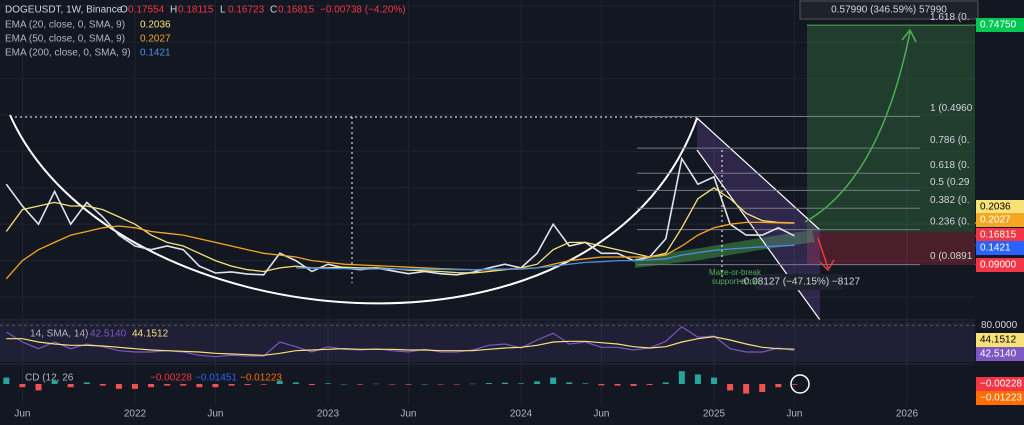  What do you see at coordinates (949, 140) in the screenshot?
I see `fib-label: 0.786 (0.` at bounding box center [949, 140].